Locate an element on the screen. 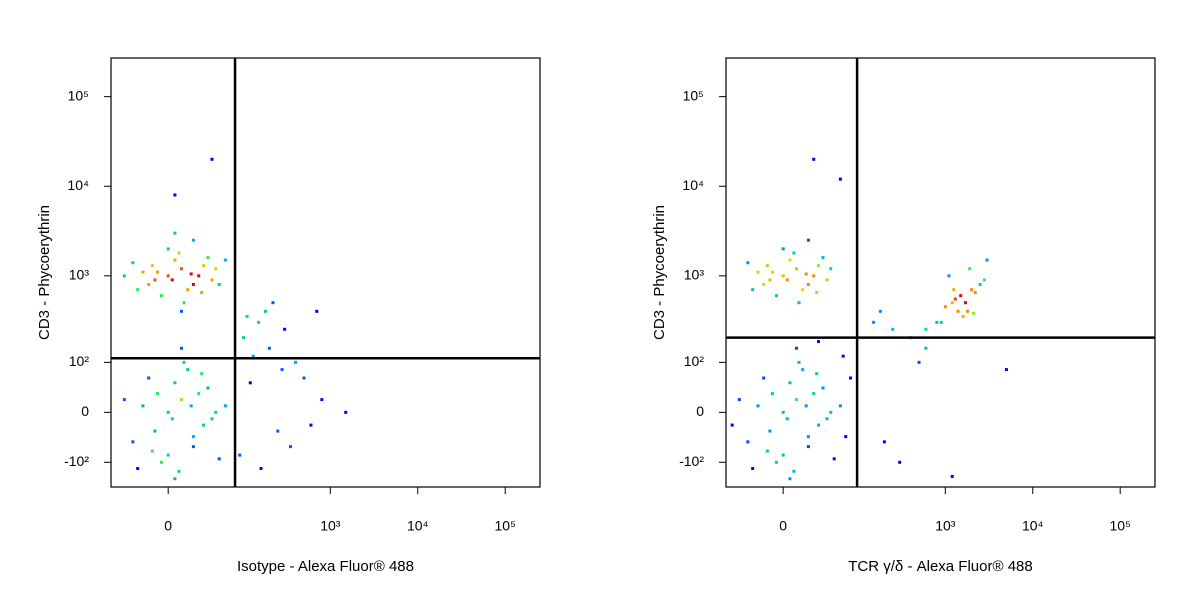 This screenshot has width=1200, height=600. y-tick-label: -10² is located at coordinates (76, 461).